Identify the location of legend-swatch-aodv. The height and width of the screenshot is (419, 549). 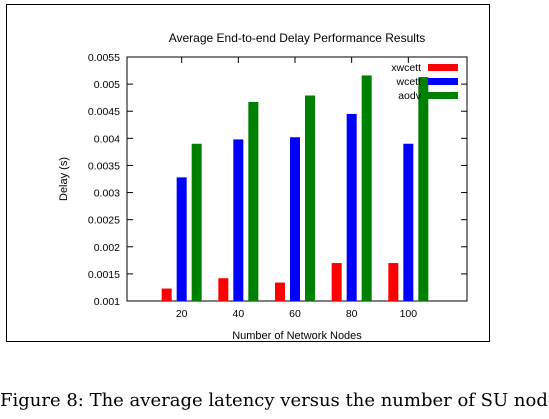
(443, 95).